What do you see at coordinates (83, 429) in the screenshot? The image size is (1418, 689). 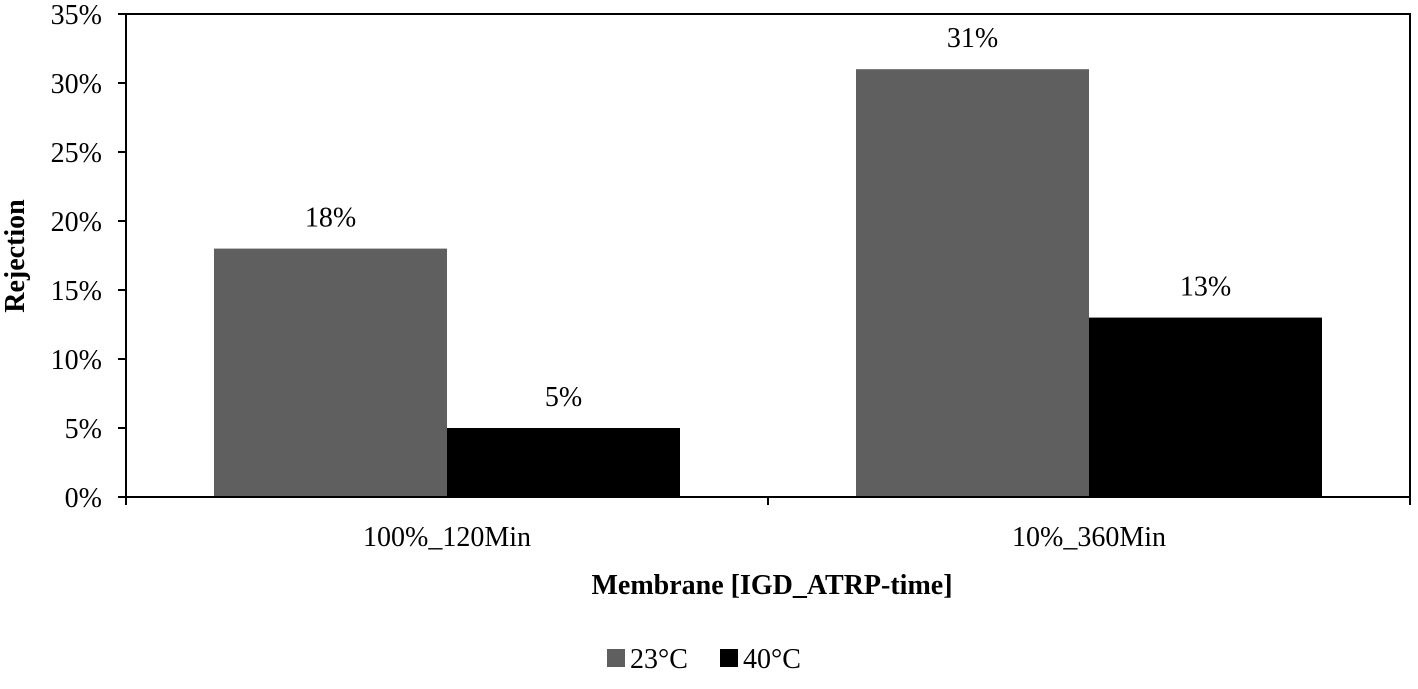 I see `y-tick-label: 5%` at bounding box center [83, 429].